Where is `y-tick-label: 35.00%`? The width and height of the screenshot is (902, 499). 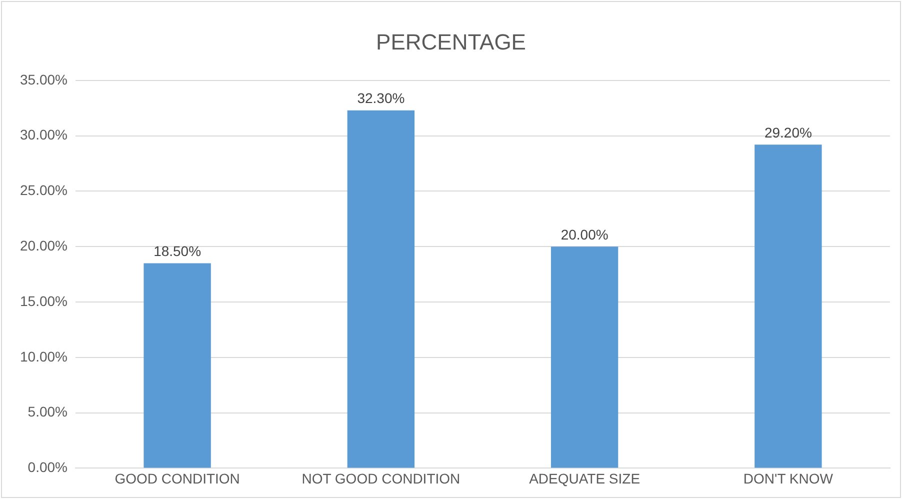
y-tick-label: 35.00% is located at coordinates (44, 79).